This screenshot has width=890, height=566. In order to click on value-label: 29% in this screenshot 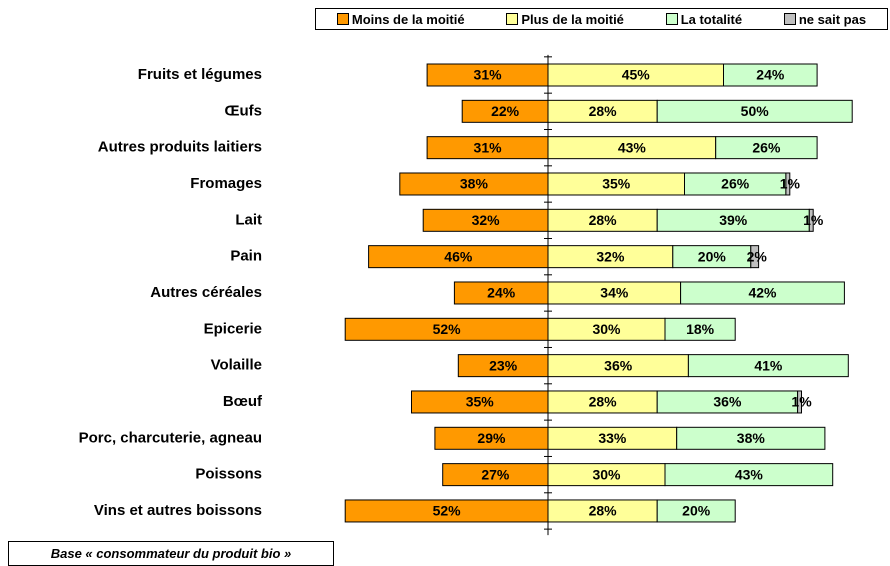, I will do `click(491, 438)`.